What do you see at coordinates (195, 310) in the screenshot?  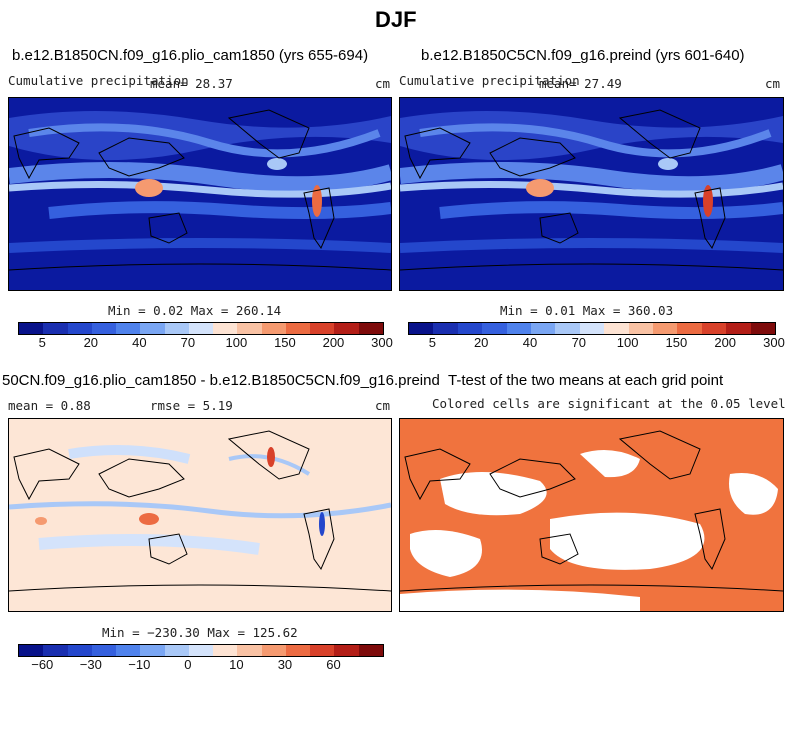 I see `panel1-minmax: Min = 0.02 Max = 260.14` at bounding box center [195, 310].